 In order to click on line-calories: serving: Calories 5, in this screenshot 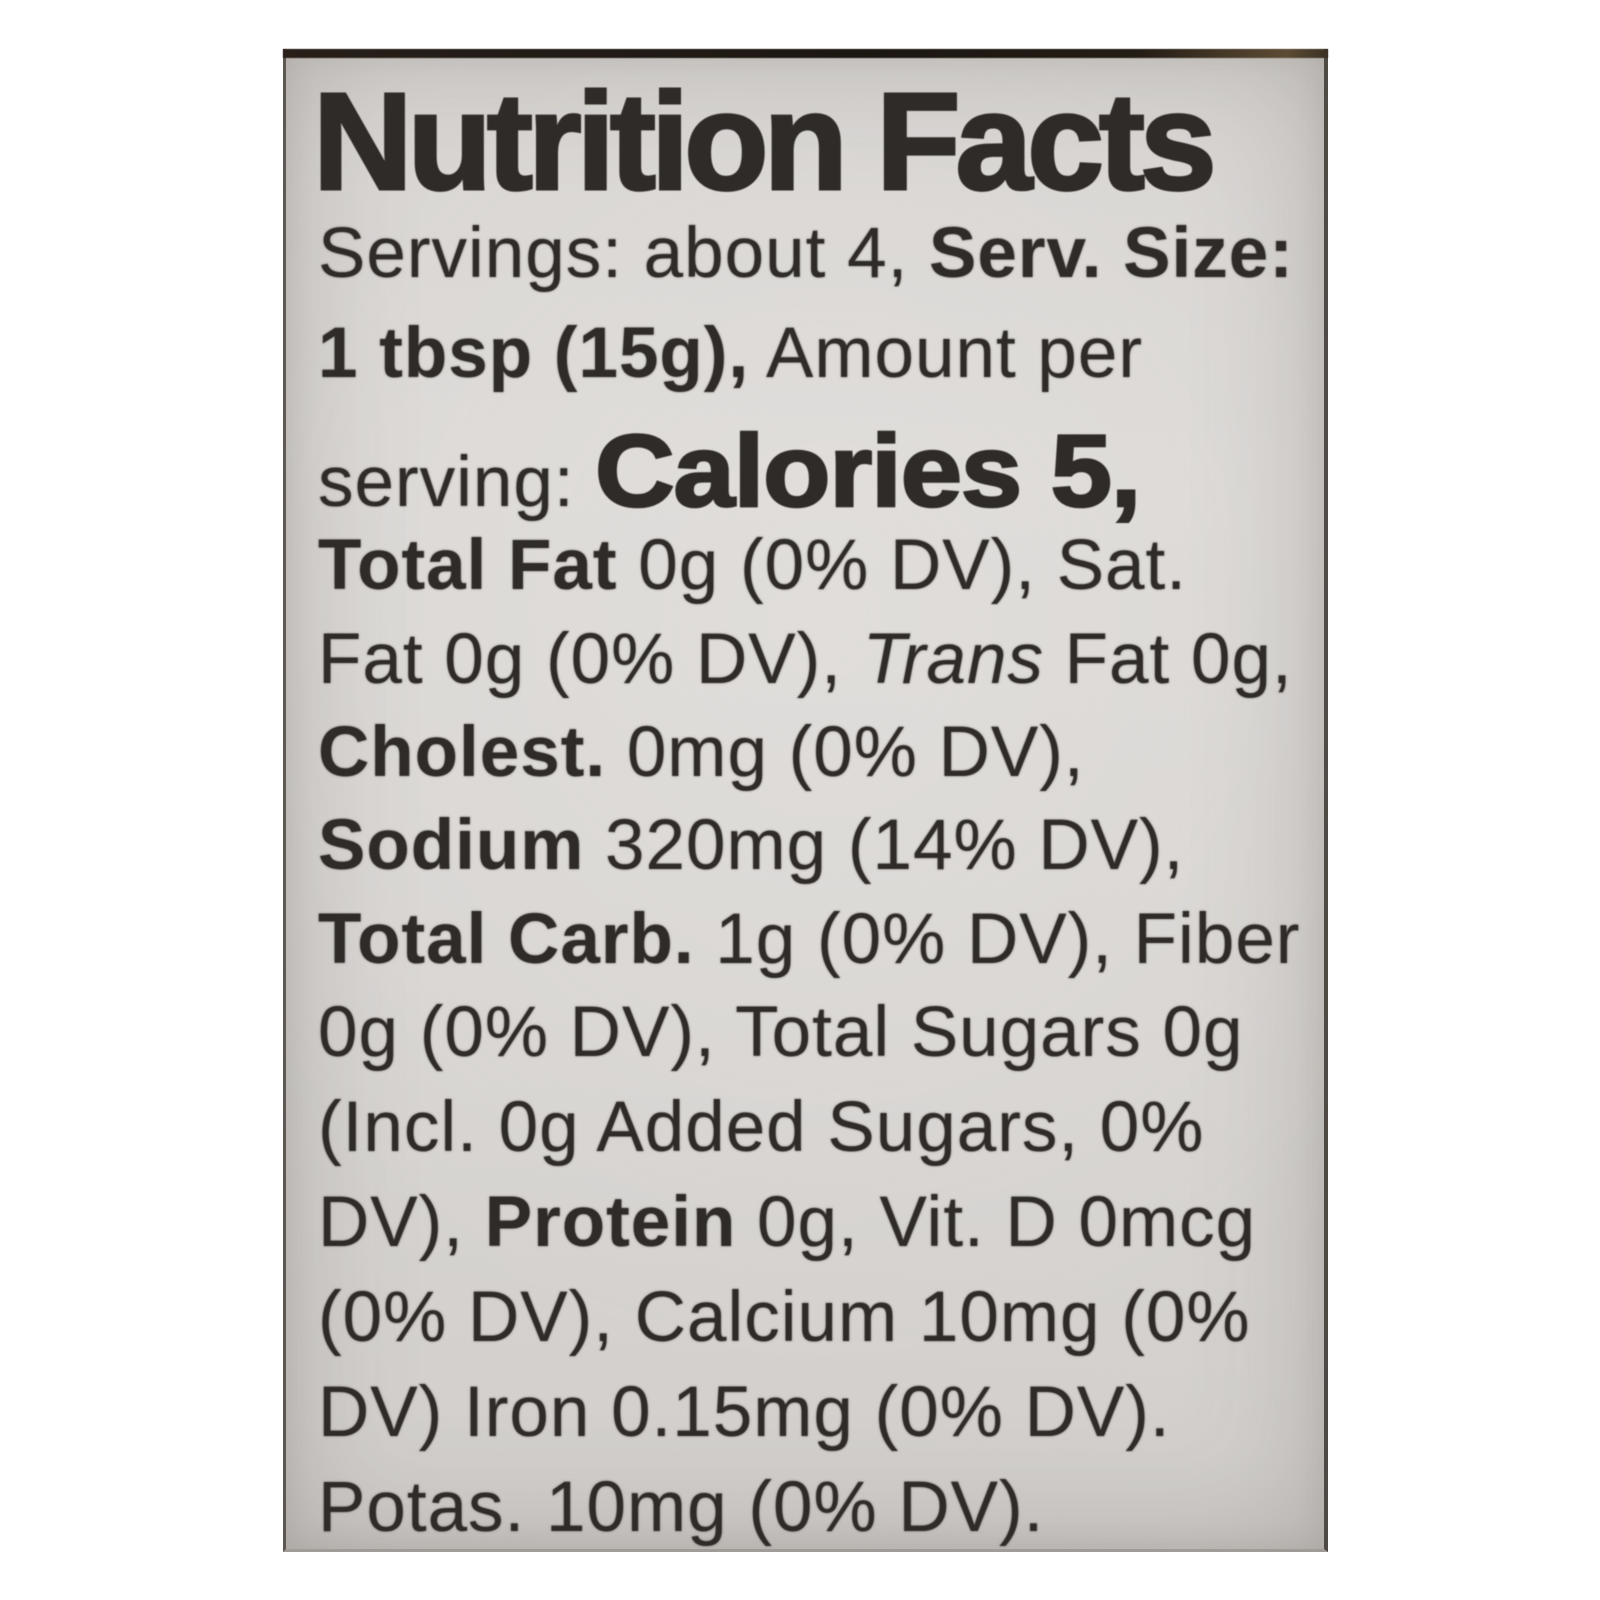, I will do `click(730, 474)`.